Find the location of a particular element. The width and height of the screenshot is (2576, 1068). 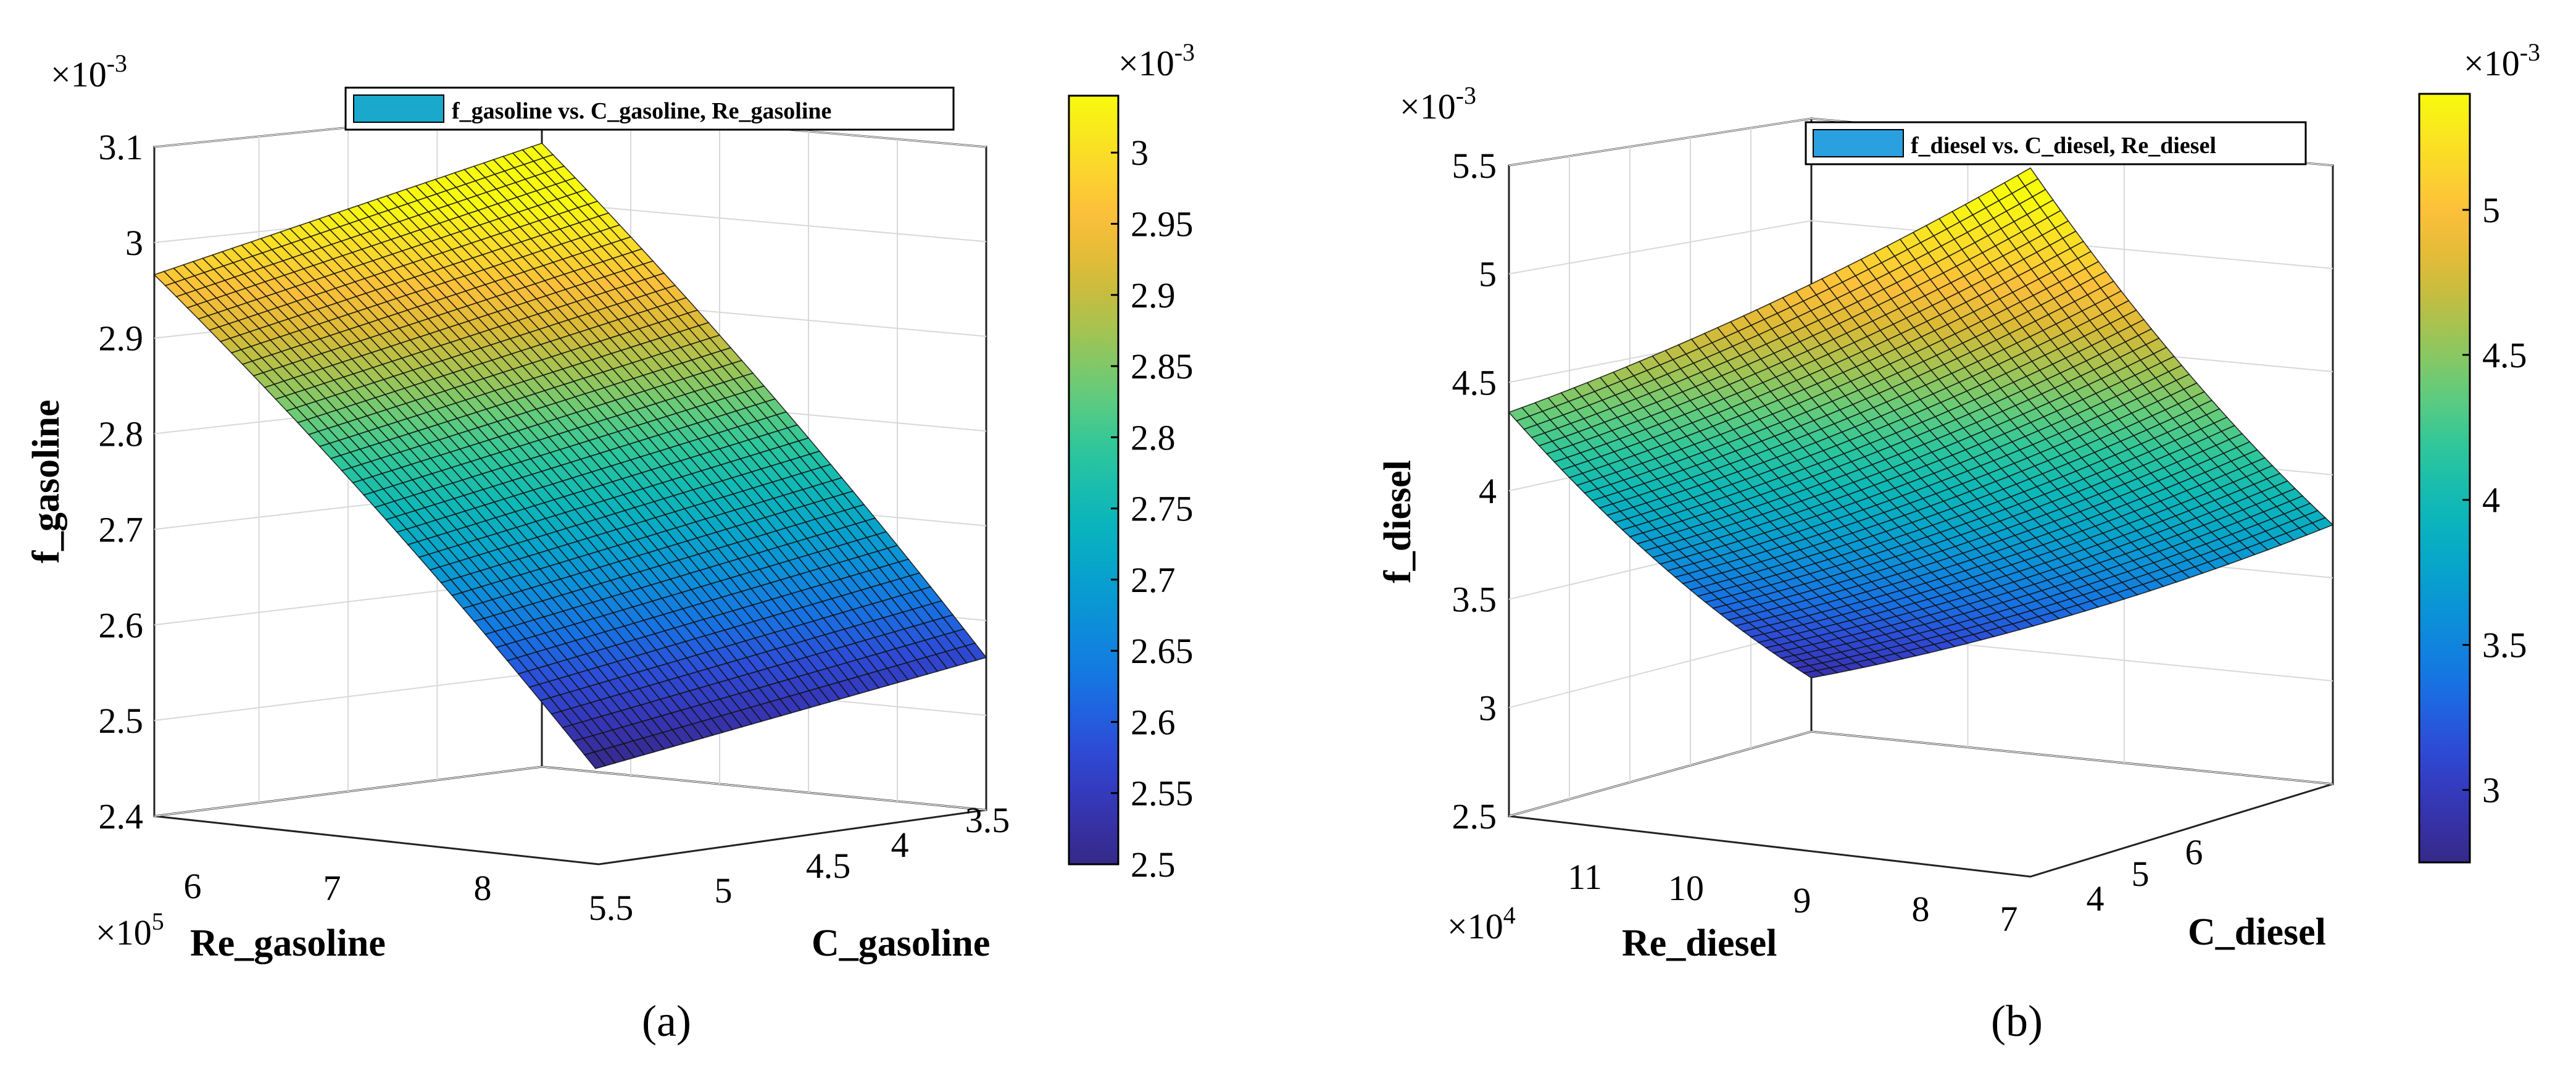

x-axis-multiplier: ×10⁴ is located at coordinates (1481, 924).